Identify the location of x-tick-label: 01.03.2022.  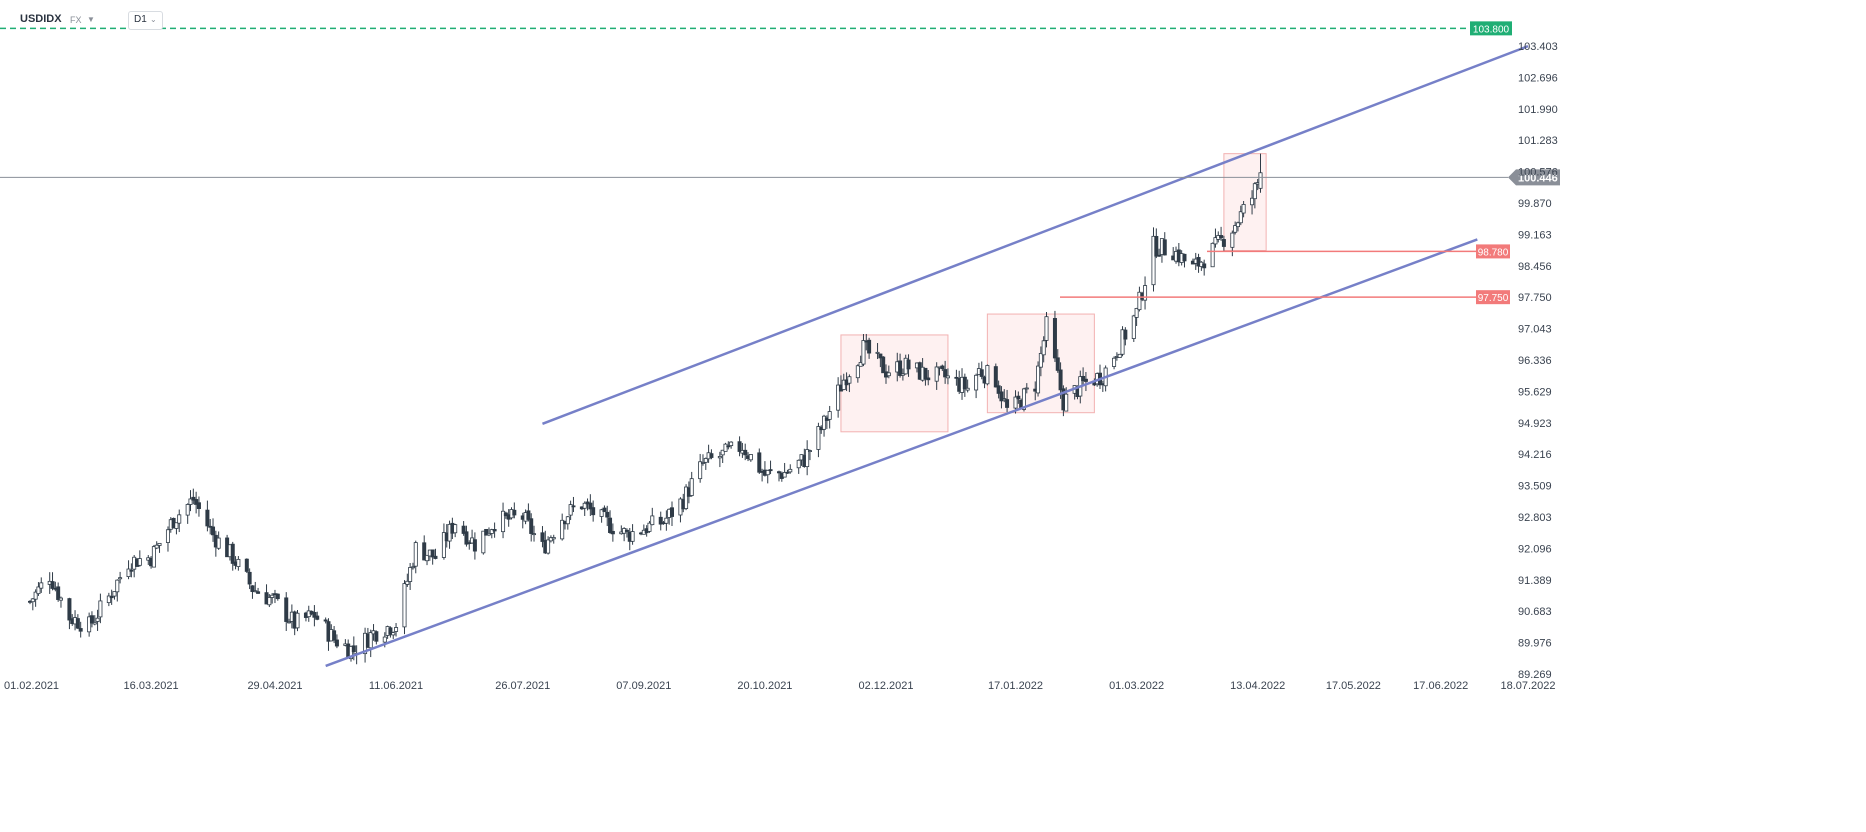
(1136, 686).